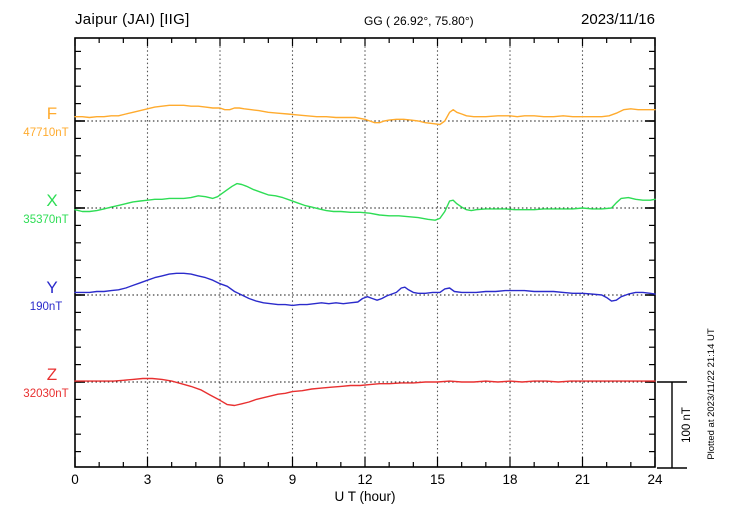 This screenshot has width=730, height=520. I want to click on plotted-at-note: Plotted at 2023/11/22 21:14 UT, so click(711, 394).